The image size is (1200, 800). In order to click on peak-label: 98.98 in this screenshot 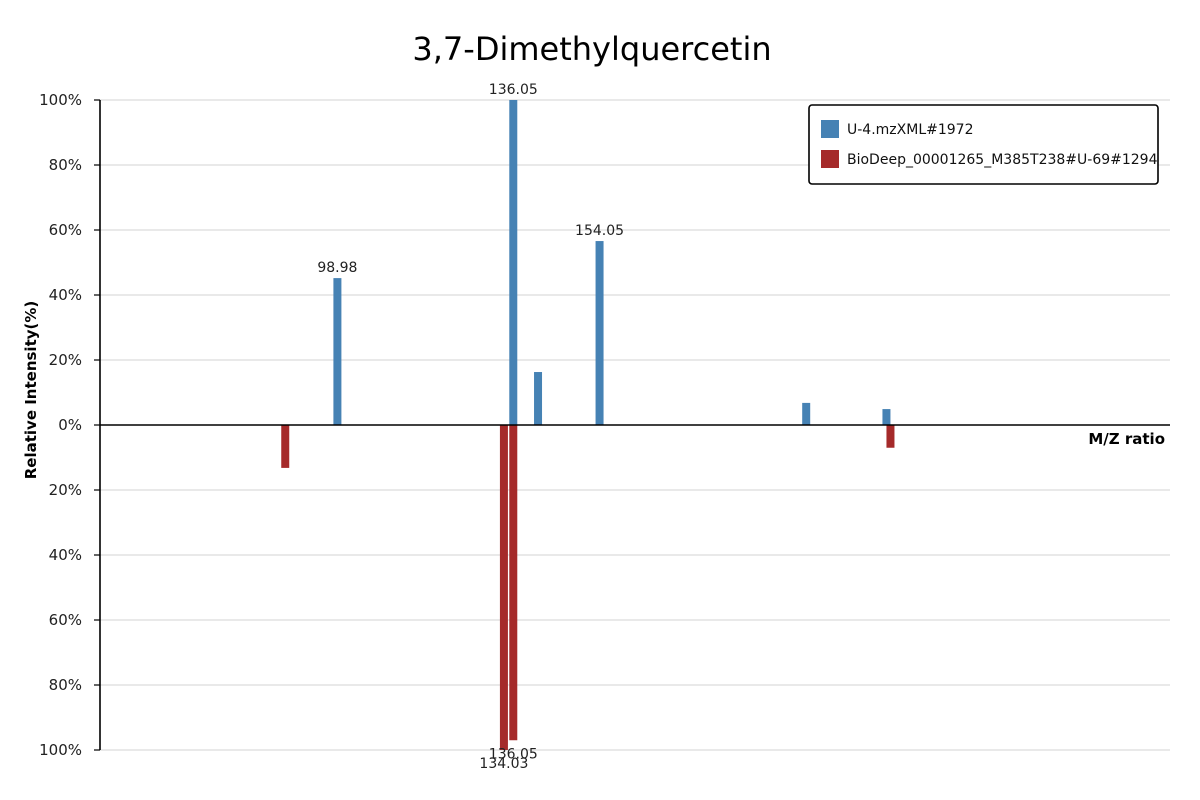, I will do `click(337, 268)`.